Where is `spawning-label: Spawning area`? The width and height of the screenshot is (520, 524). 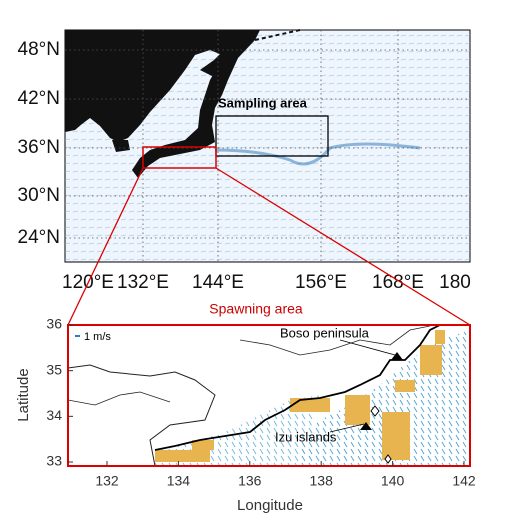 spawning-label: Spawning area is located at coordinates (256, 309).